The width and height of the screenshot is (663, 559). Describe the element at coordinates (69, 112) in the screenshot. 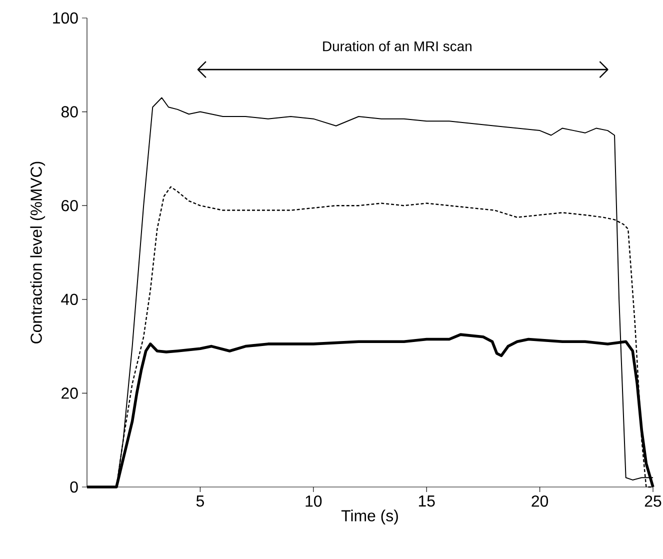

I see `y-tick-label: 80` at that location.